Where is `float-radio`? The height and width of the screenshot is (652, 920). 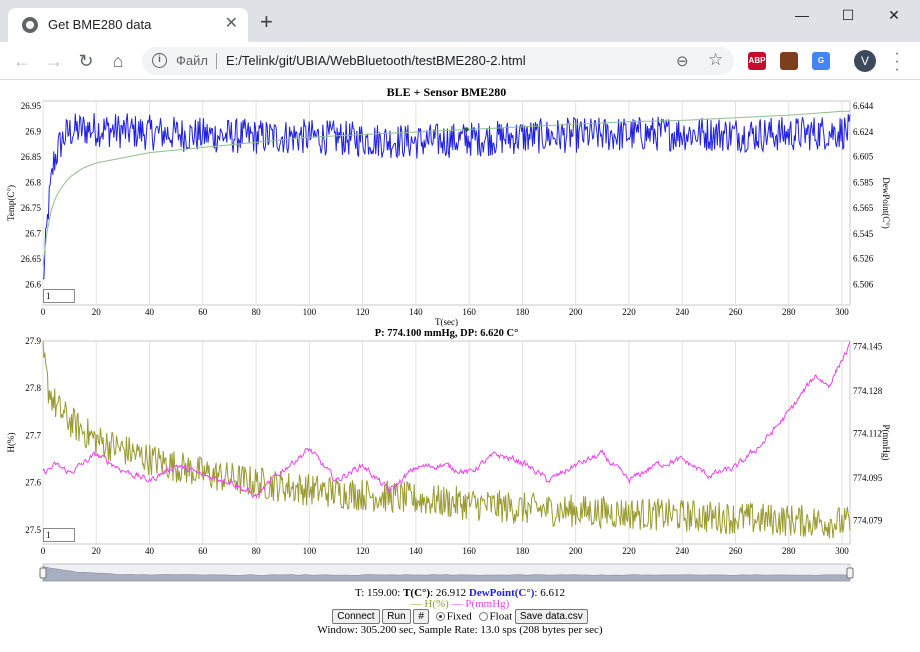
float-radio is located at coordinates (483, 616).